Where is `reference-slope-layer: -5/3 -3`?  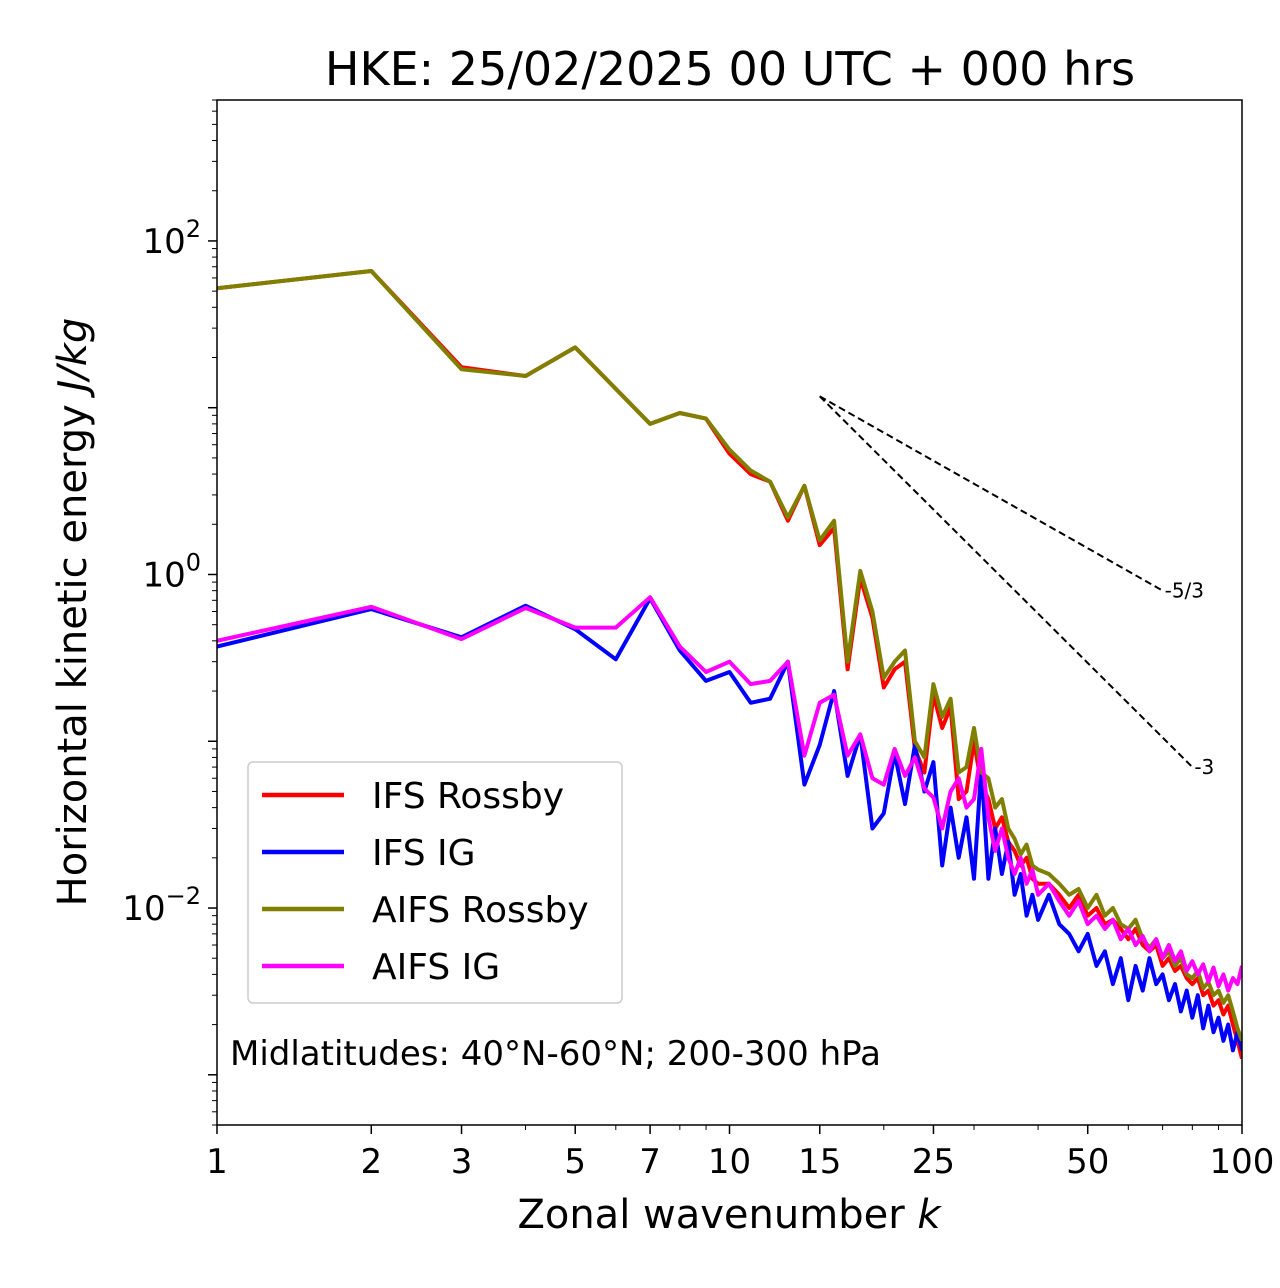 reference-slope-layer: -5/3 -3 is located at coordinates (1016, 587).